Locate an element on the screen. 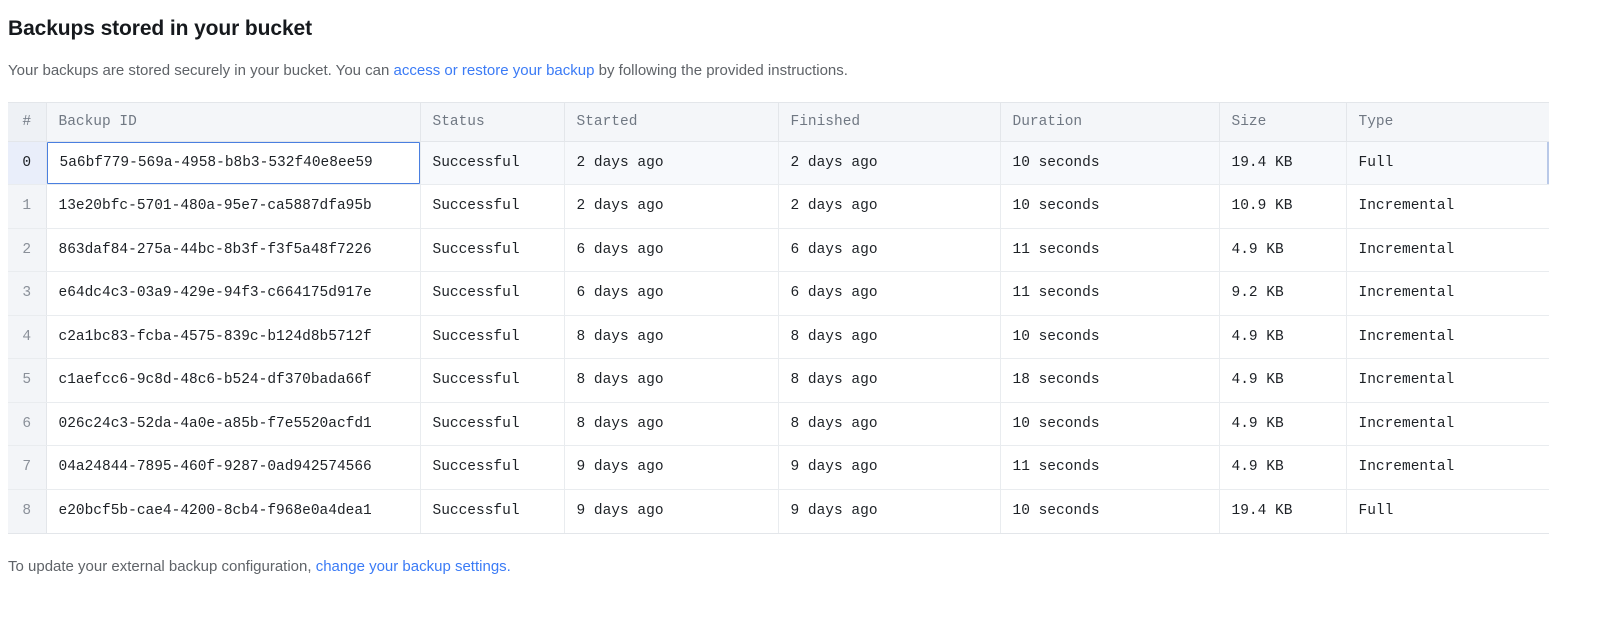  backup-id-value: c2a1bc83-fcba-4575-839c-b124d8b5712f is located at coordinates (215, 336).